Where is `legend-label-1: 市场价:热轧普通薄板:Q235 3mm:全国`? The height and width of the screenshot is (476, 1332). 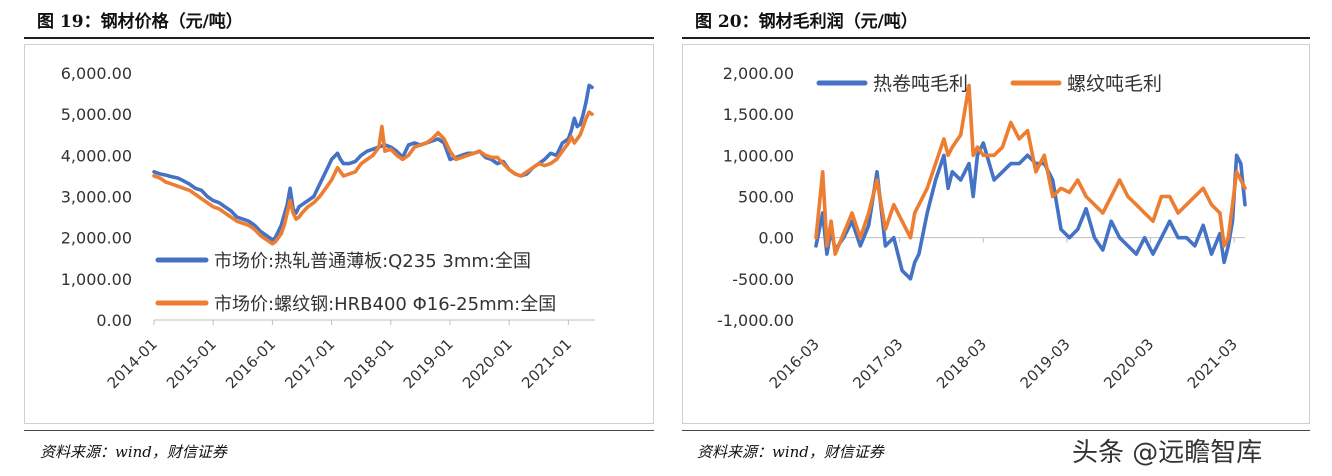
legend-label-1: 市场价:热轧普通薄板:Q235 3mm:全国 is located at coordinates (372, 261).